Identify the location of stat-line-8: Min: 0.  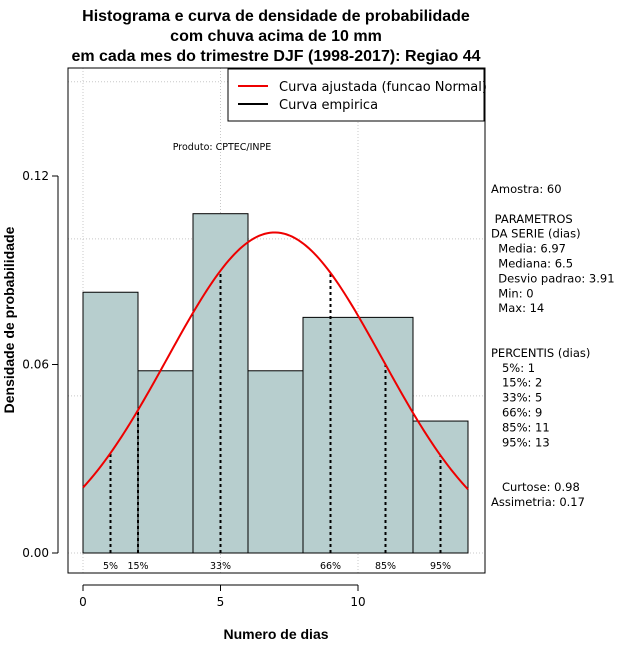
(512, 293).